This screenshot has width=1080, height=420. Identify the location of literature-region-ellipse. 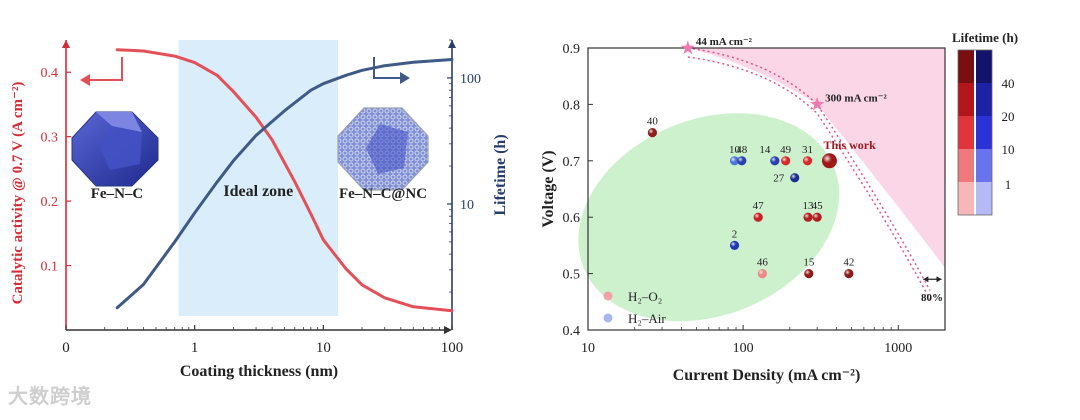
(709, 217).